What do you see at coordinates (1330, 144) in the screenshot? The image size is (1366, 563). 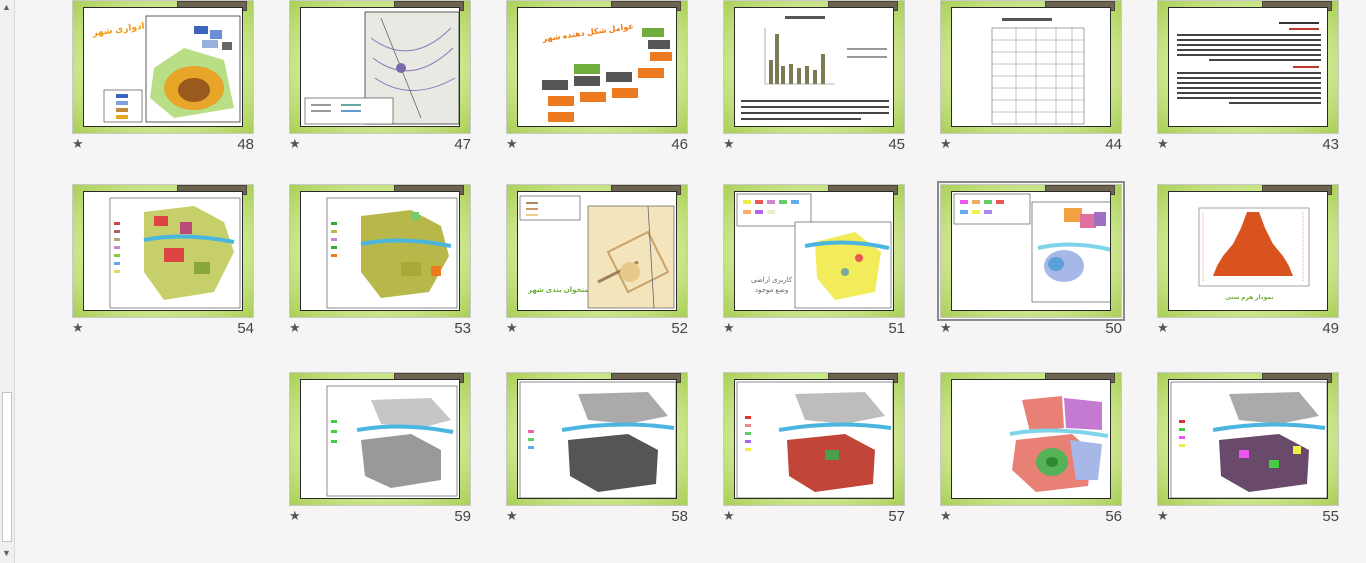 I see `slide-number: 43` at bounding box center [1330, 144].